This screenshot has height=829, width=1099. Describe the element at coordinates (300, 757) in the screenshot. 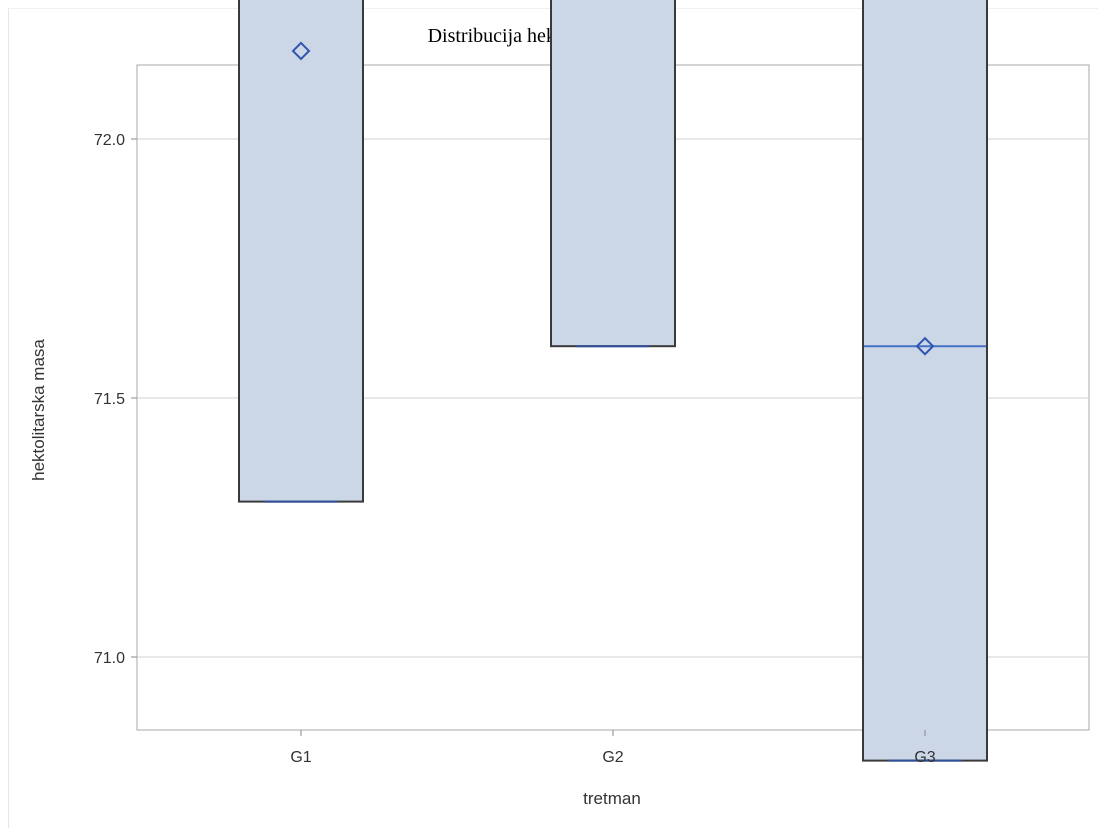

I see `x-tick-label: G1` at that location.